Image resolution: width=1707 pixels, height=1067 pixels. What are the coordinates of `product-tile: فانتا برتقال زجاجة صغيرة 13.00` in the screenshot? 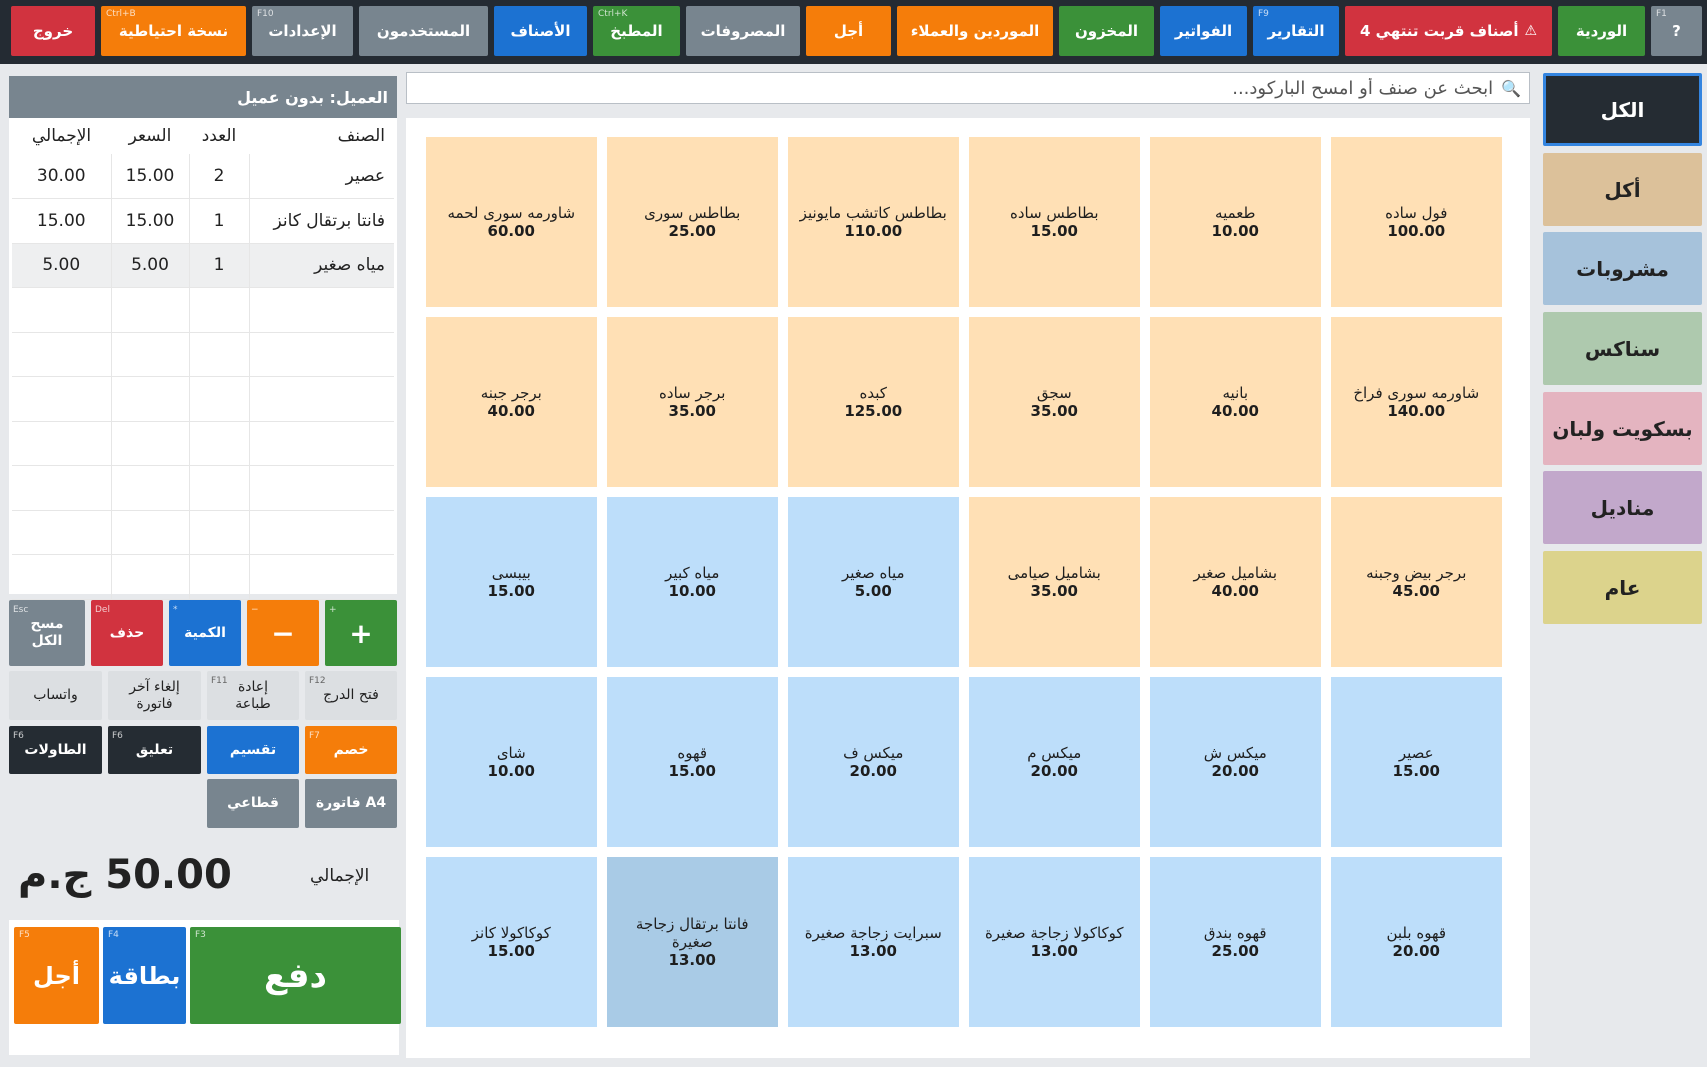 It's located at (692, 942).